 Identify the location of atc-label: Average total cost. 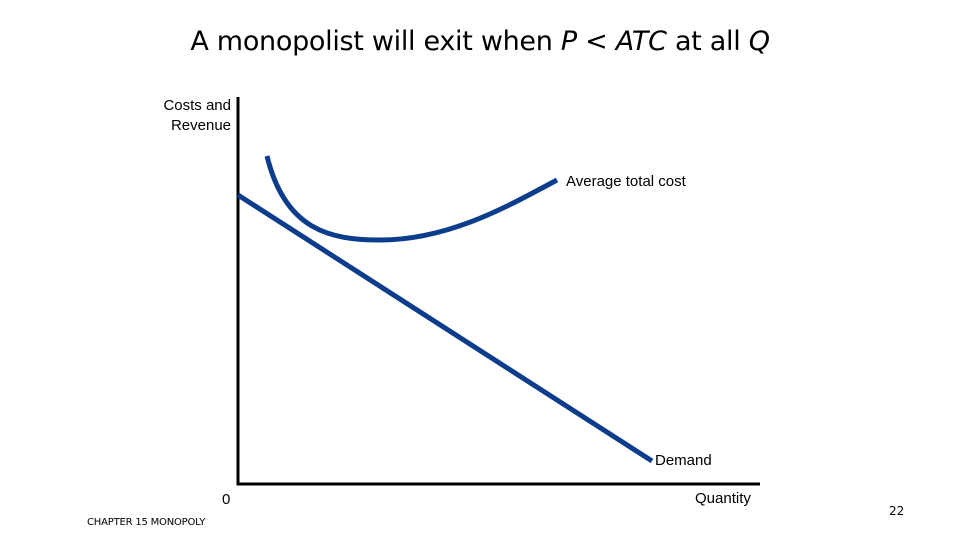
(626, 181).